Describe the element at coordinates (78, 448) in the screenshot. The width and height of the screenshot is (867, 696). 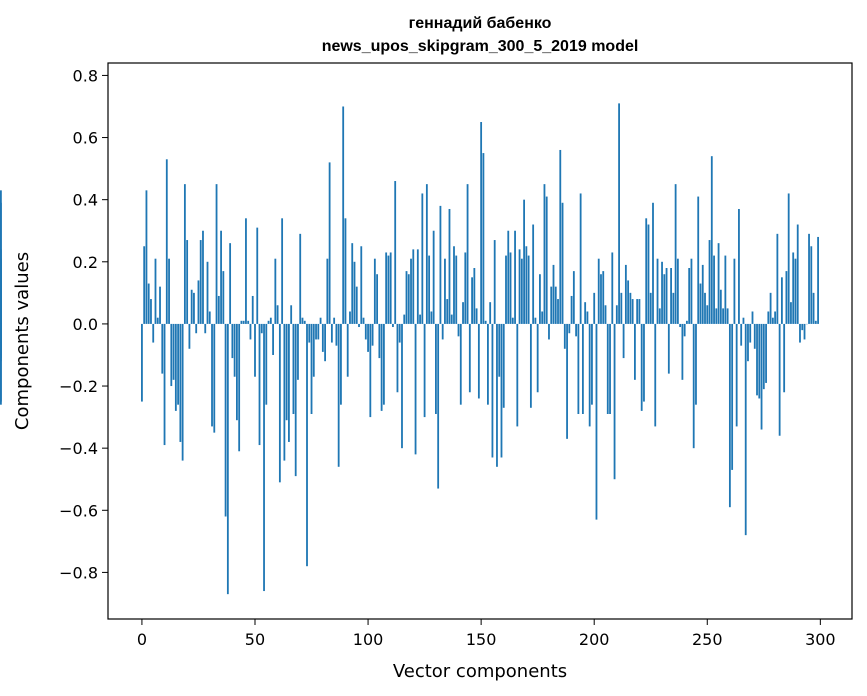
I see `y-tick-label: −0.4` at that location.